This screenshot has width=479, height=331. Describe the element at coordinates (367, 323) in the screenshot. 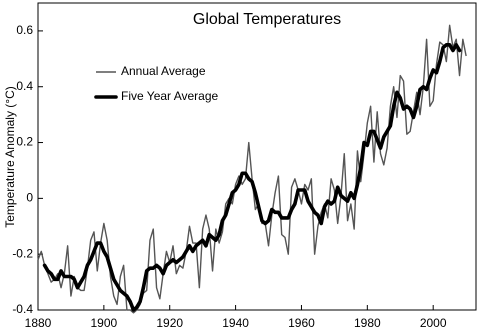

I see `x-tick-label: 1980` at that location.